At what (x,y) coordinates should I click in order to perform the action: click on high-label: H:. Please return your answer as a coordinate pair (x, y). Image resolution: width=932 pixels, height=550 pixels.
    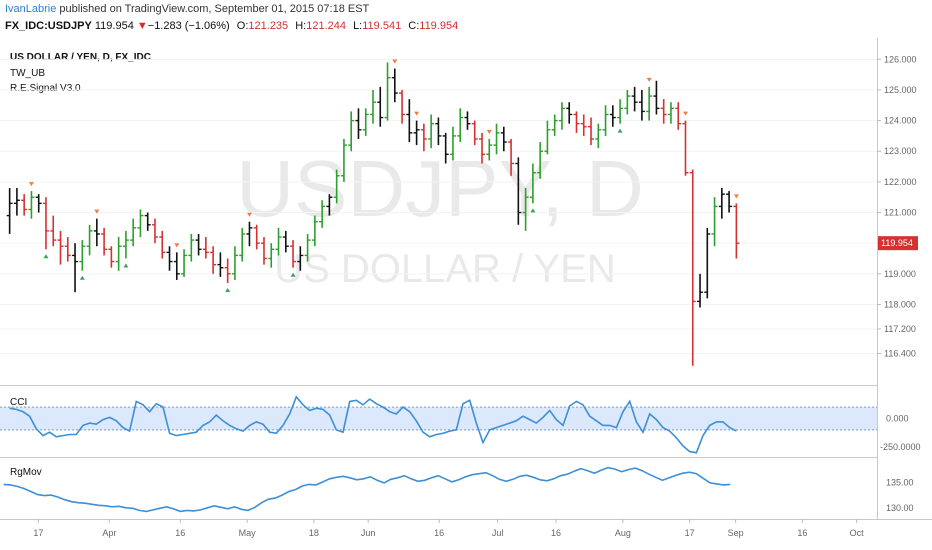
    Looking at the image, I should click on (301, 26).